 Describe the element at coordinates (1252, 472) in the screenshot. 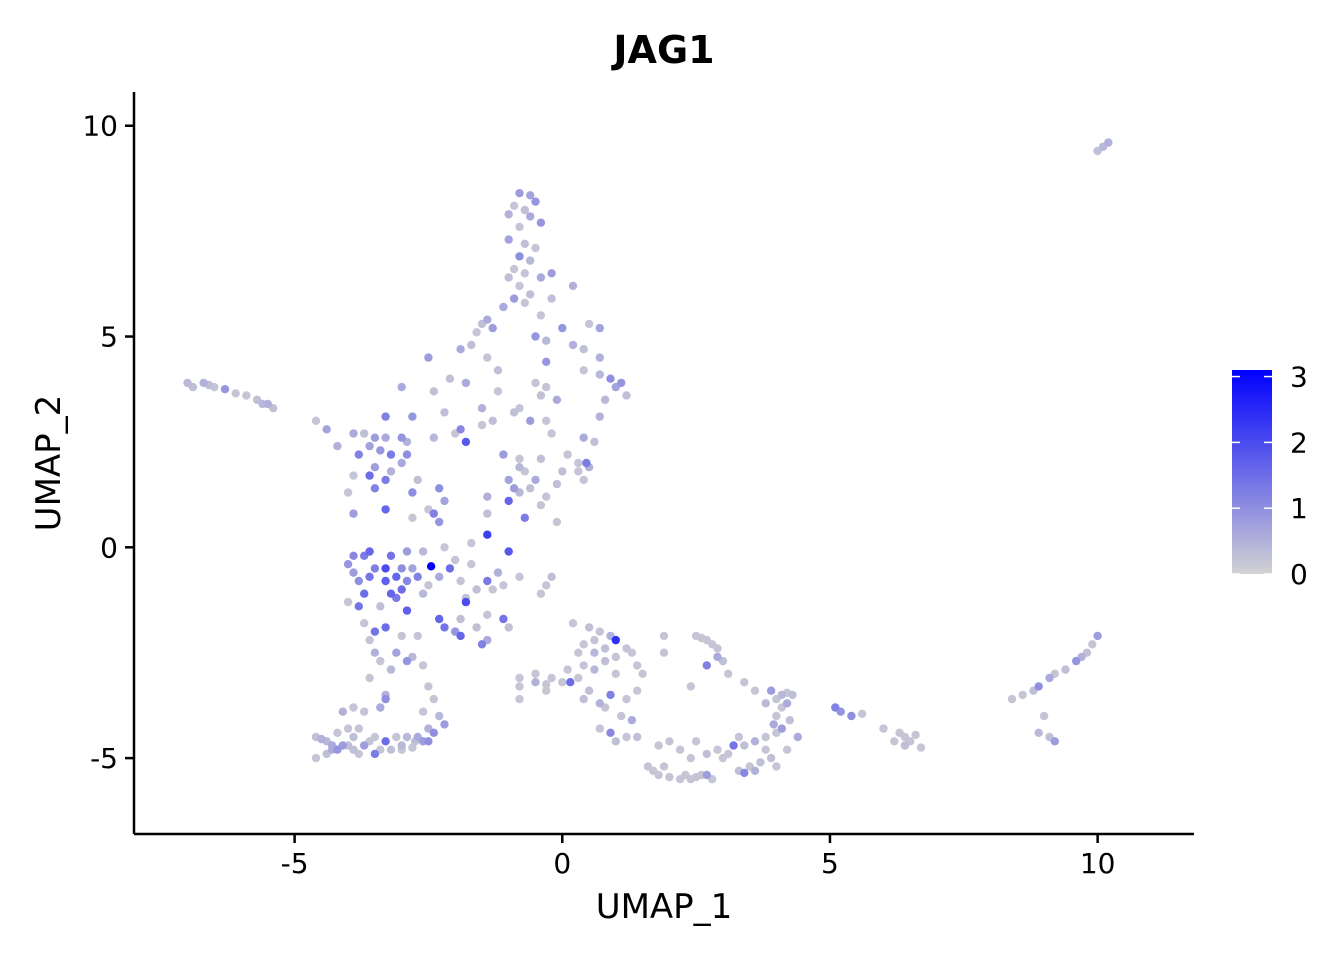

I see `colorbar-gradient` at that location.